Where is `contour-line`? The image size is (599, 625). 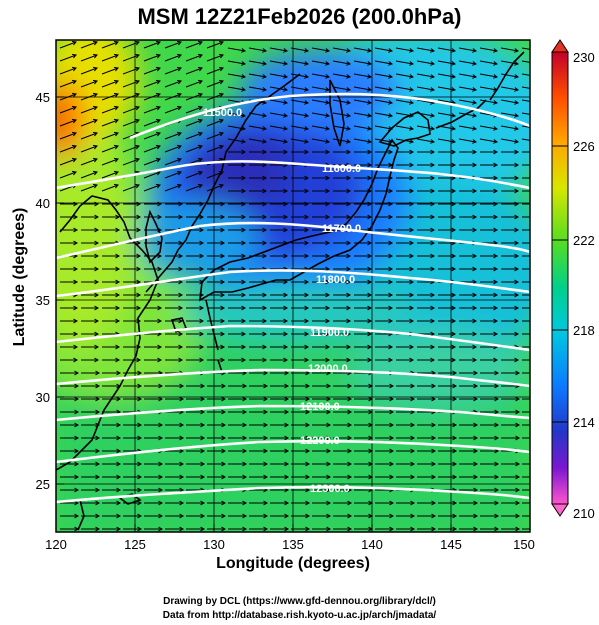
contour-line is located at coordinates (293, 494).